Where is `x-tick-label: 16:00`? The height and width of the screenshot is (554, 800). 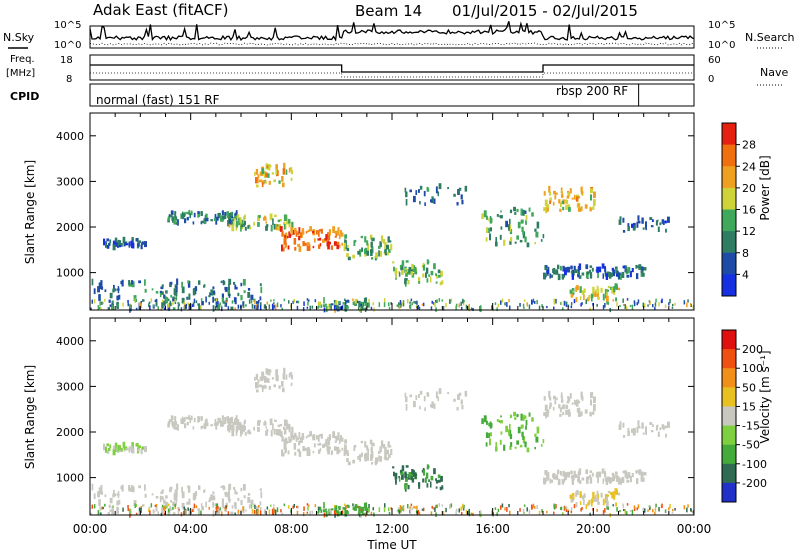
x-tick-label: 16:00 is located at coordinates (492, 529).